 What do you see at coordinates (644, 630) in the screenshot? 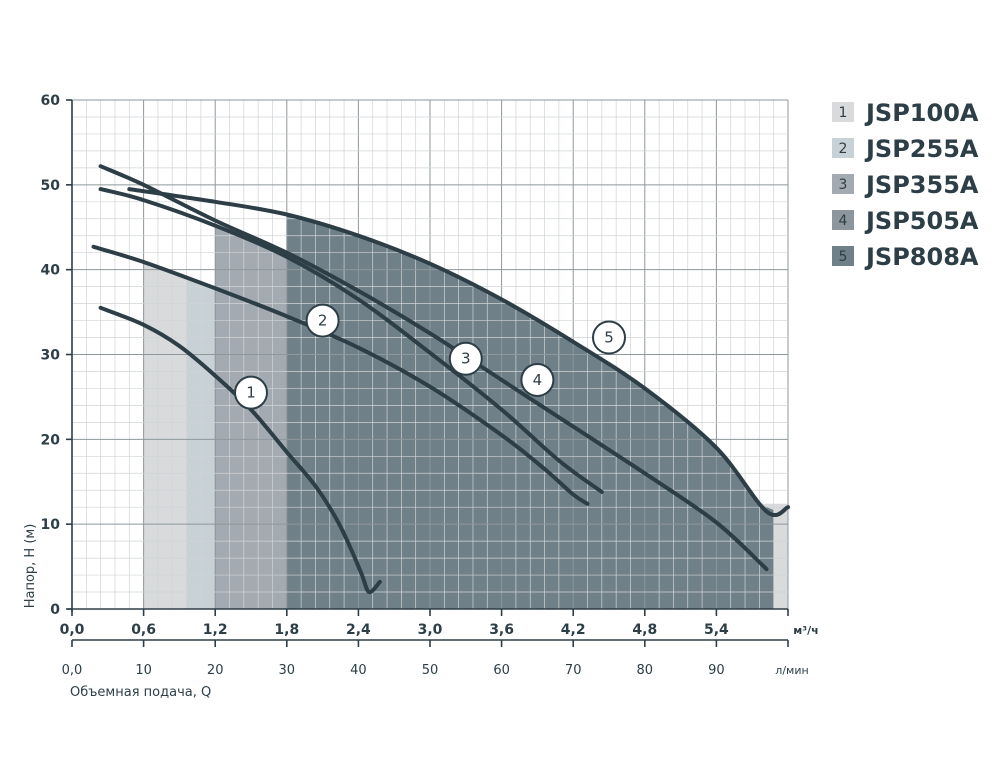
I see `x-tick-label: 4,8` at bounding box center [644, 630].